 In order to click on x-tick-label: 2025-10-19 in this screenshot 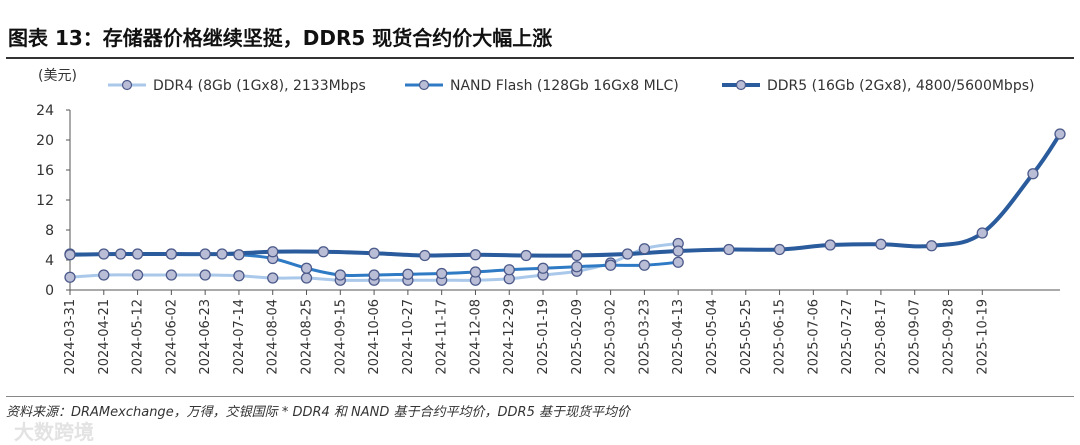, I will do `click(982, 337)`.